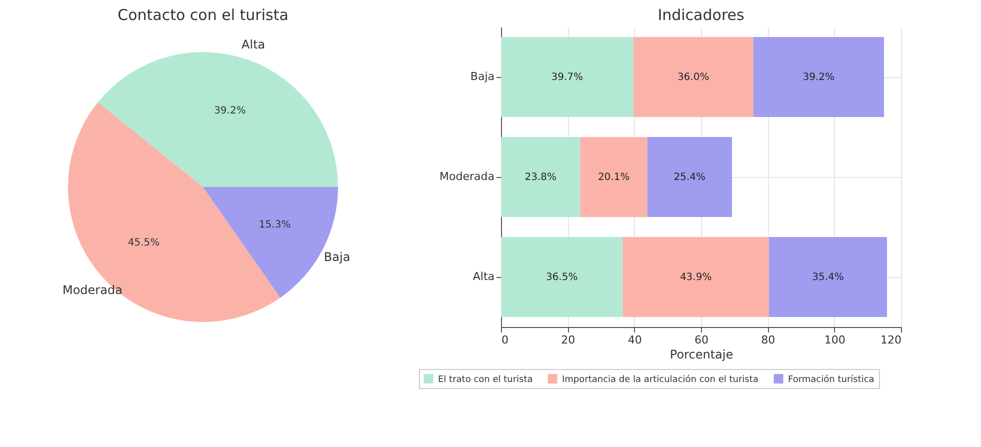 This screenshot has width=981, height=447. What do you see at coordinates (485, 379) in the screenshot?
I see `legend-label: El trato con el turista` at bounding box center [485, 379].